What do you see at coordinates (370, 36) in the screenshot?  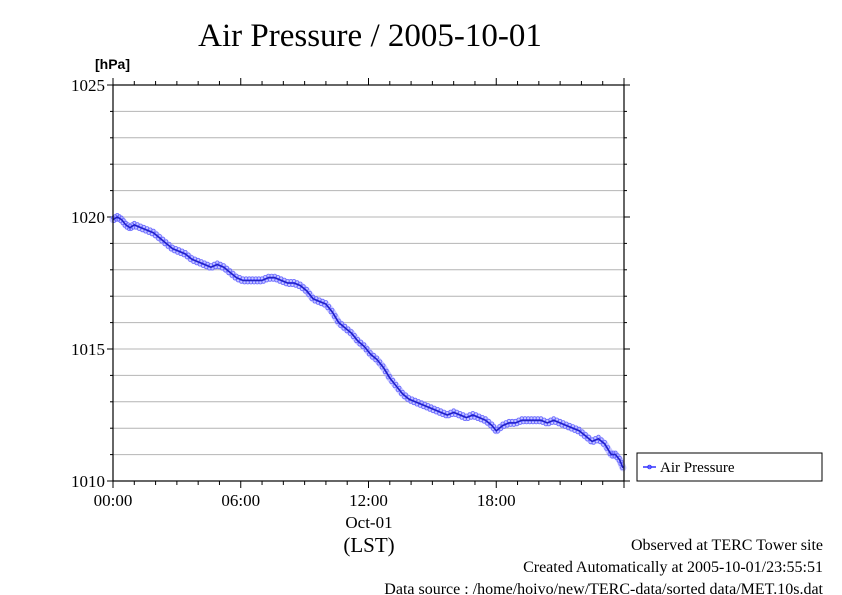 I see `chart-title: Air Pressure / 2005-10-01` at bounding box center [370, 36].